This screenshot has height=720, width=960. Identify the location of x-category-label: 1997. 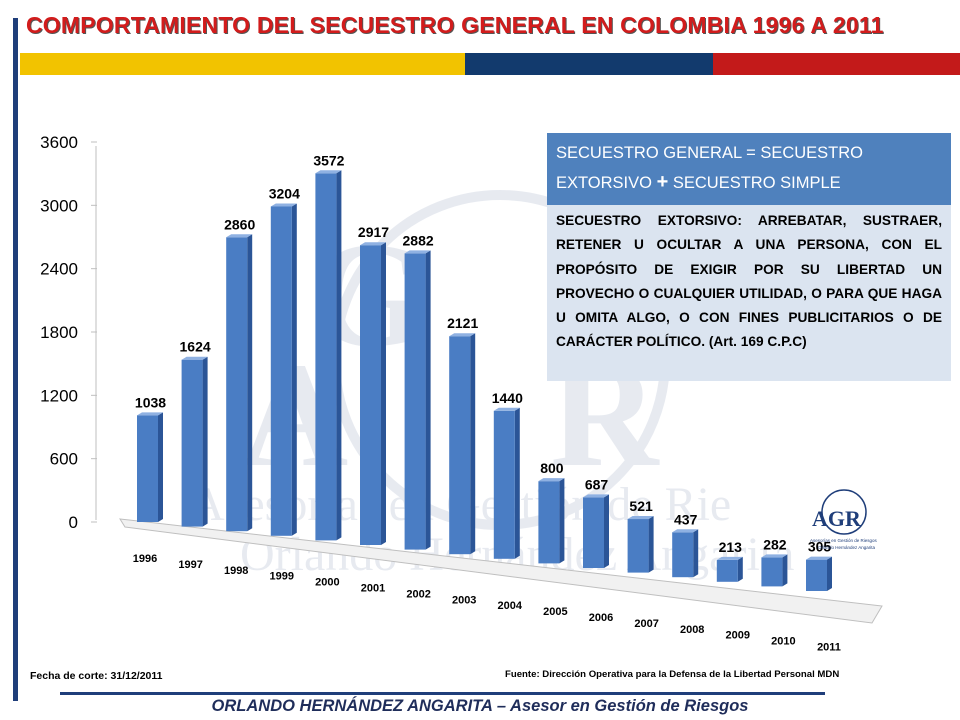
(190, 565).